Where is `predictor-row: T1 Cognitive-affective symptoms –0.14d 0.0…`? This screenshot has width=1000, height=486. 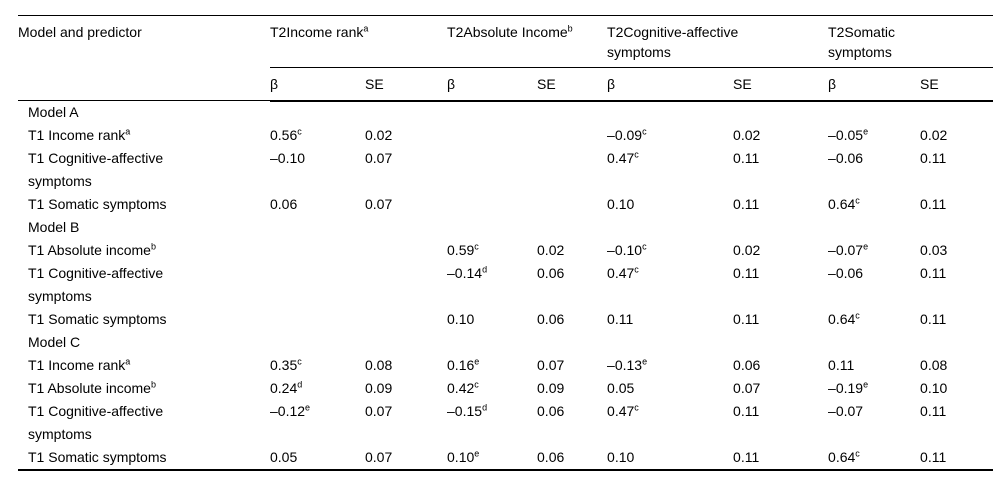 predictor-row: T1 Cognitive-affective symptoms –0.14d 0.0… is located at coordinates (505, 285).